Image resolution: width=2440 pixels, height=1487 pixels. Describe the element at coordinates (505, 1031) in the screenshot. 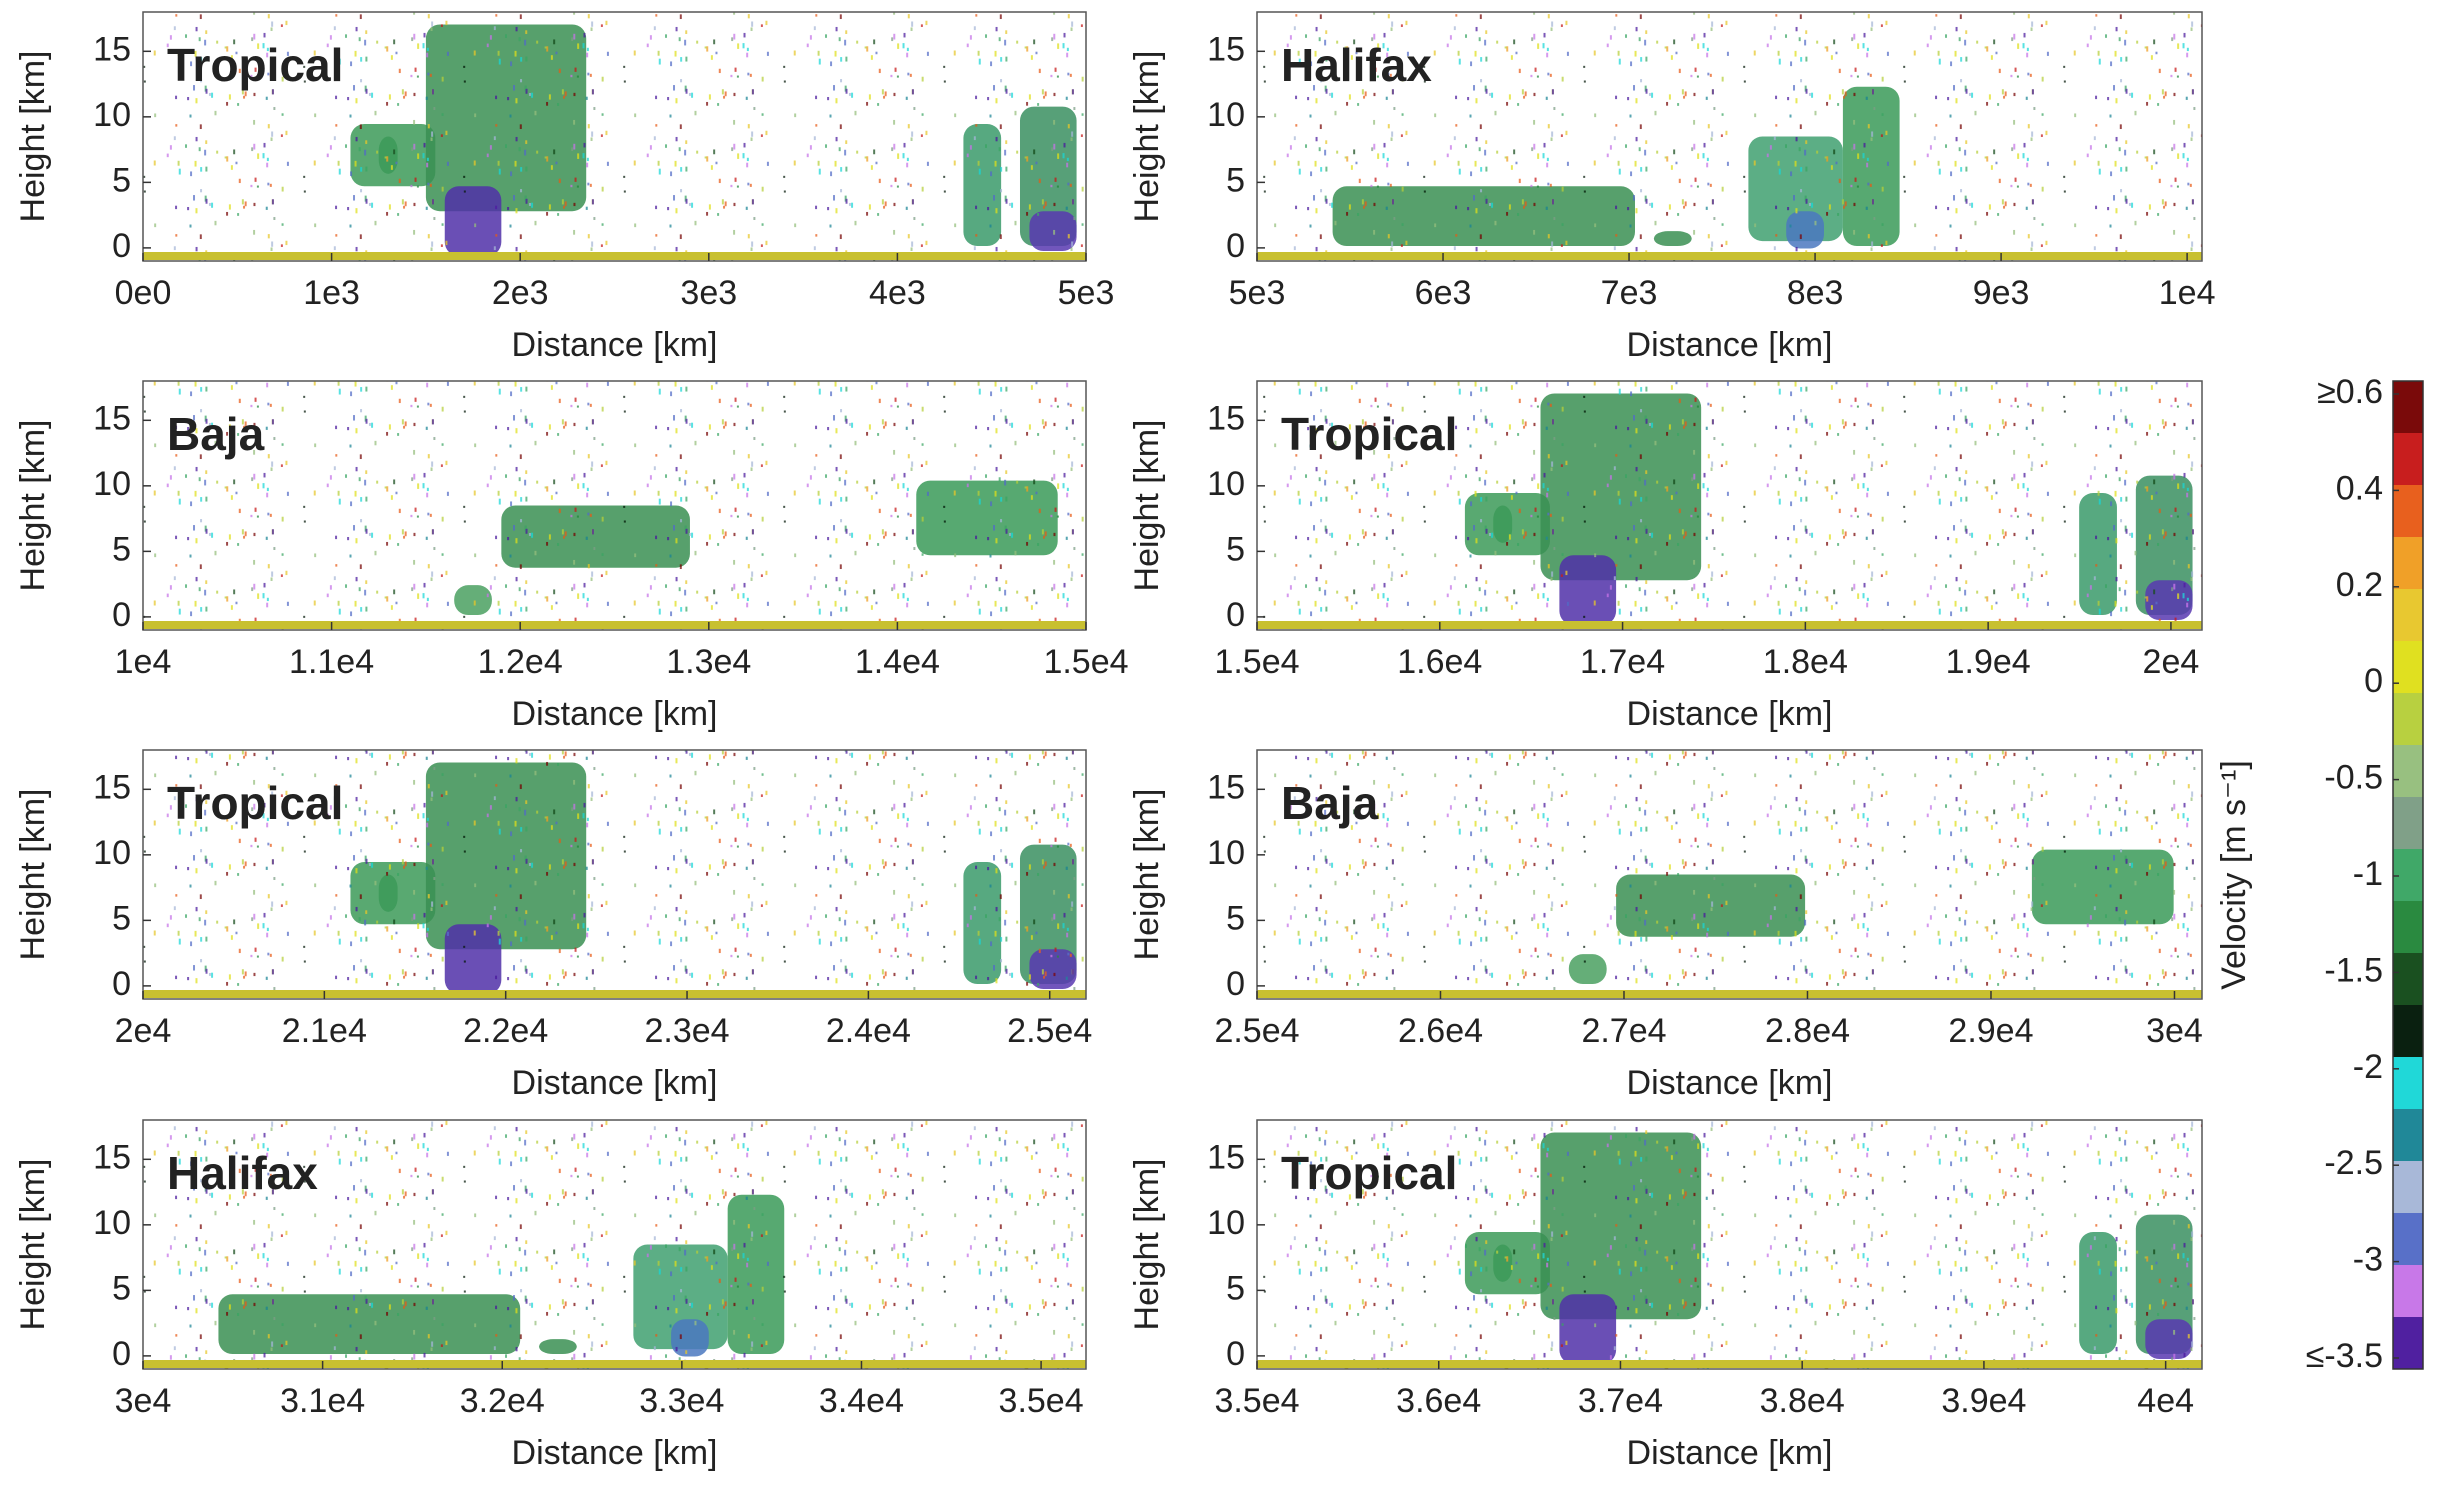

I see `x-tick-label: 2.2e4` at that location.